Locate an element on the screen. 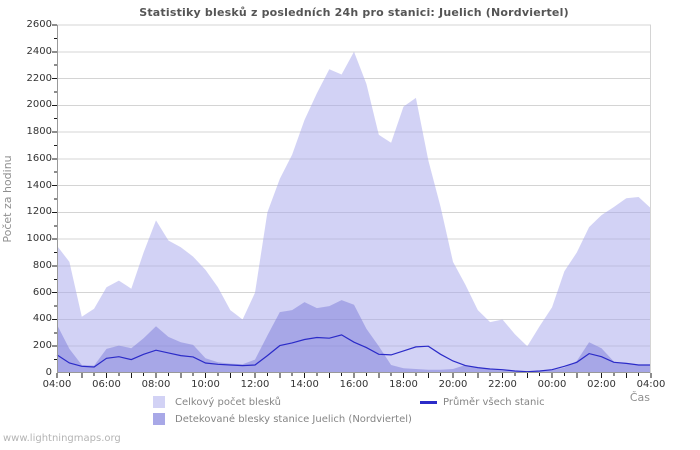 Image resolution: width=700 pixels, height=450 pixels. y-tick-label: 2200 is located at coordinates (39, 78).